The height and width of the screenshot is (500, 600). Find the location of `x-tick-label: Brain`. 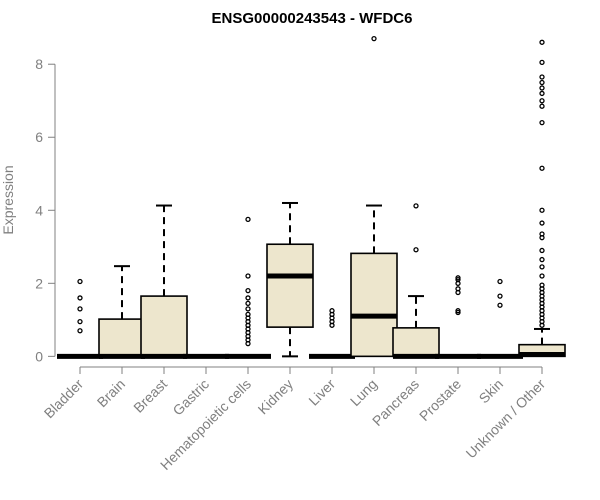

x-tick-label: Brain is located at coordinates (111, 393).